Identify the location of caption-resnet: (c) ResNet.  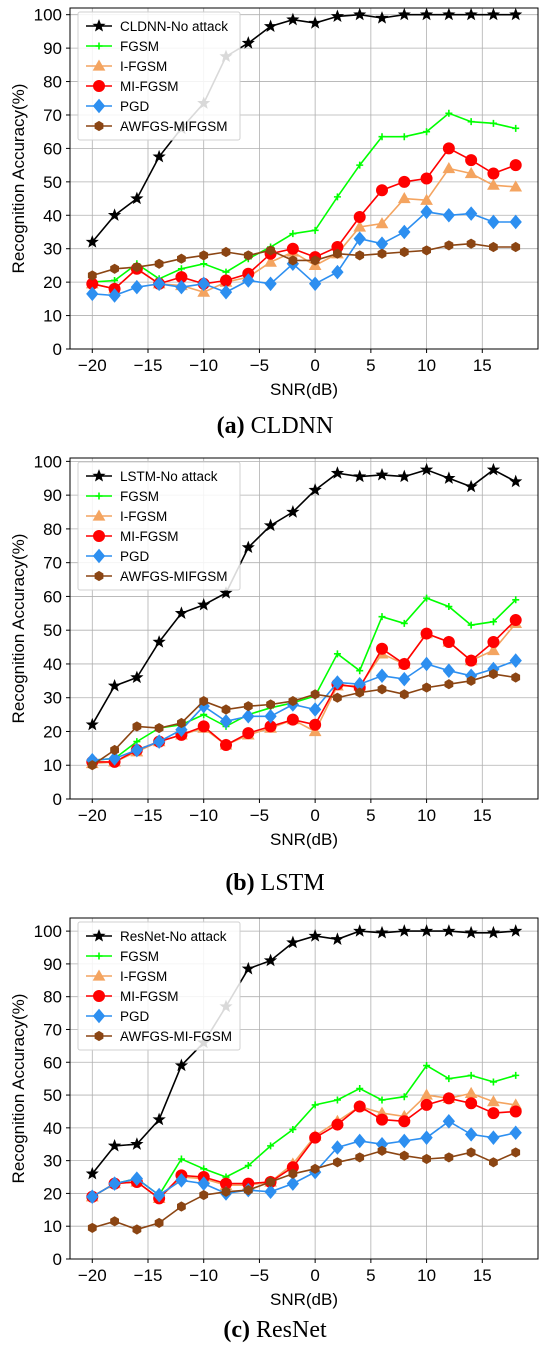
(275, 1330).